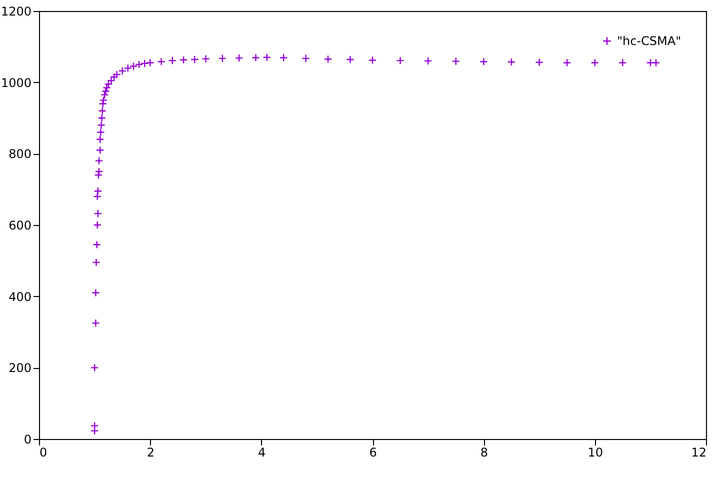 The height and width of the screenshot is (478, 722). Describe the element at coordinates (16, 11) in the screenshot. I see `y-tick-label: 1200` at that location.